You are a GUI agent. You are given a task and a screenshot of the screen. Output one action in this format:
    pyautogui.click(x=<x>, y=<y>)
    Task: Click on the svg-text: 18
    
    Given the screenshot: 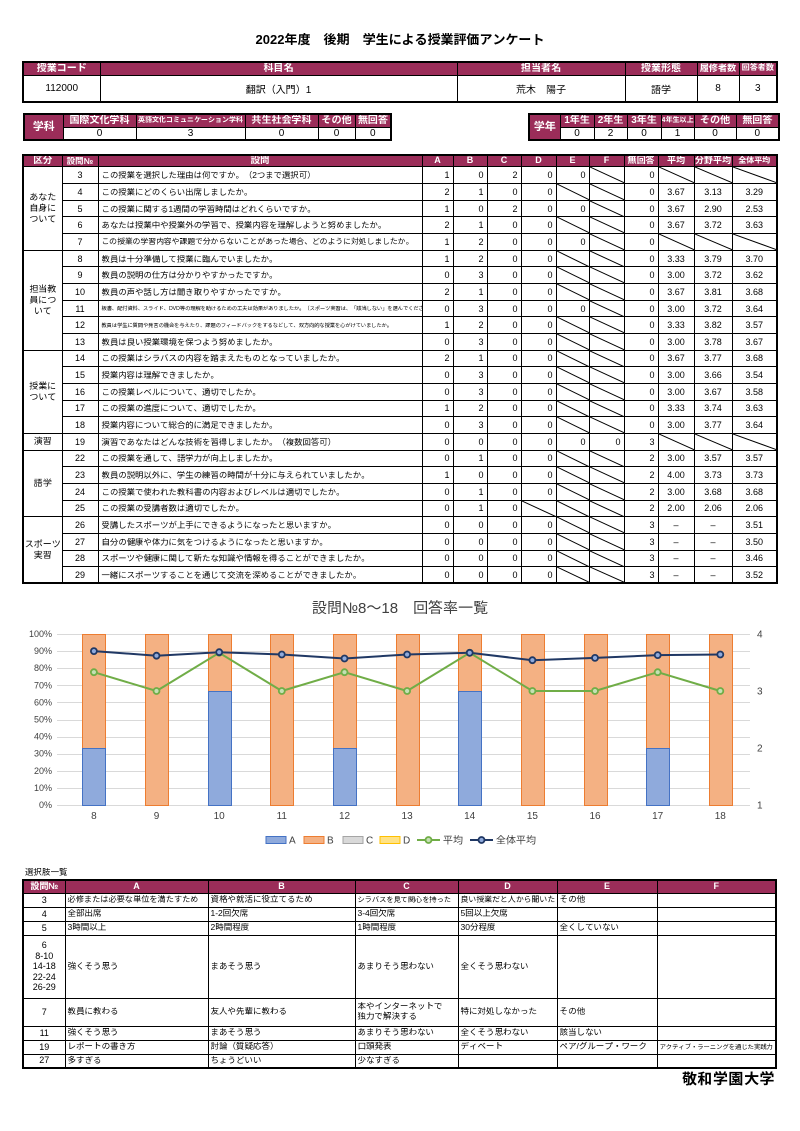 What is the action you would take?
    pyautogui.click(x=721, y=816)
    